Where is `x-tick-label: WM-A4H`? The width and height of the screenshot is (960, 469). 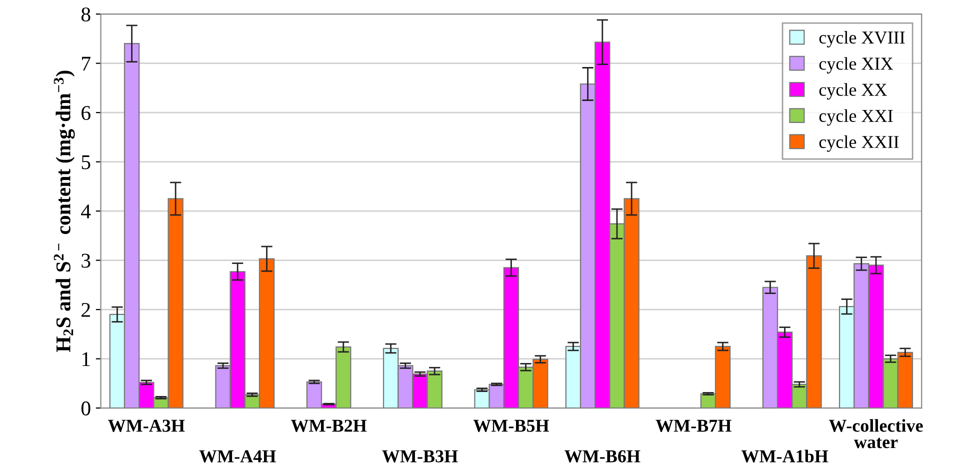 x-tick-label: WM-A4H is located at coordinates (237, 456).